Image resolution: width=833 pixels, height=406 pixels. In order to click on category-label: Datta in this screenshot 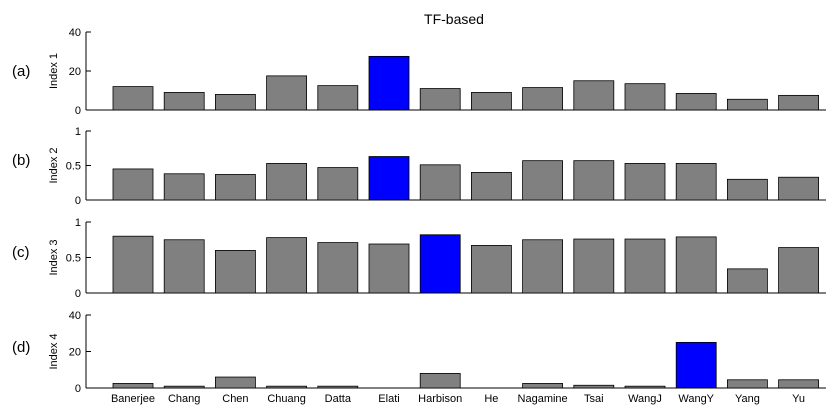, I will do `click(338, 399)`.